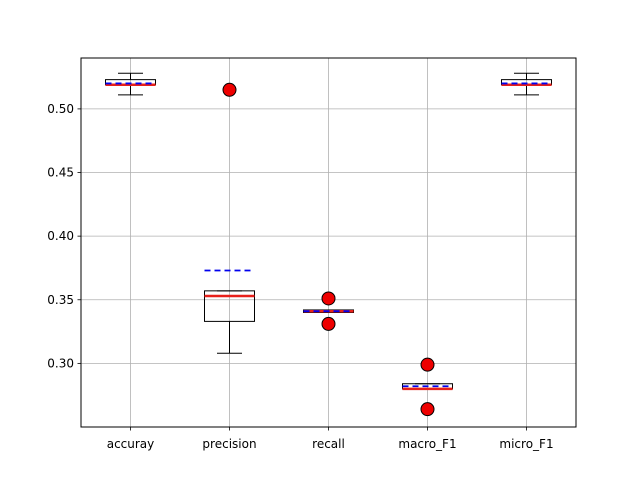  Describe the element at coordinates (229, 218) in the screenshot. I see `box-precision` at that location.